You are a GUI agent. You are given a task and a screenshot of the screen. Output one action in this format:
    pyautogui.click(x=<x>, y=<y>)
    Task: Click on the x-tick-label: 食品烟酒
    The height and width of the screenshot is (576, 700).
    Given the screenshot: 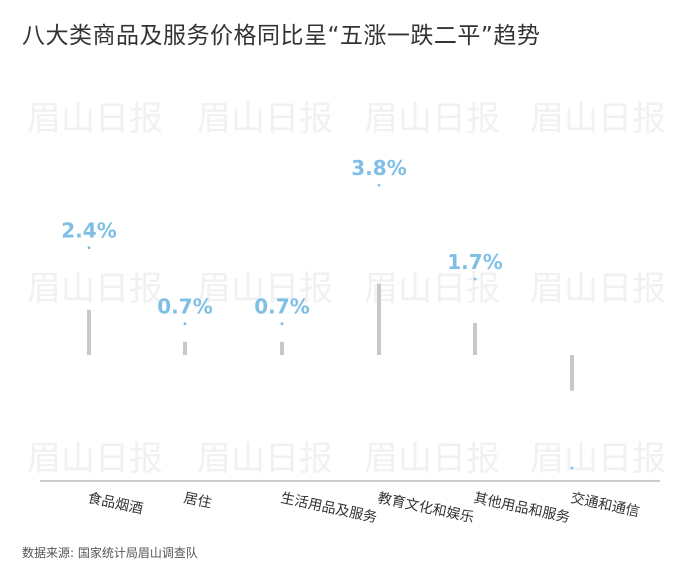 What is the action you would take?
    pyautogui.click(x=115, y=503)
    